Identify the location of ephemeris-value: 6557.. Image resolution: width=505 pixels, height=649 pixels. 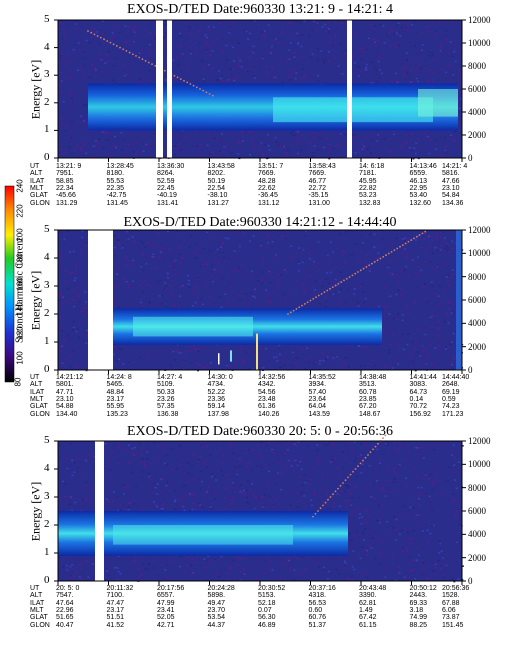
(166, 596).